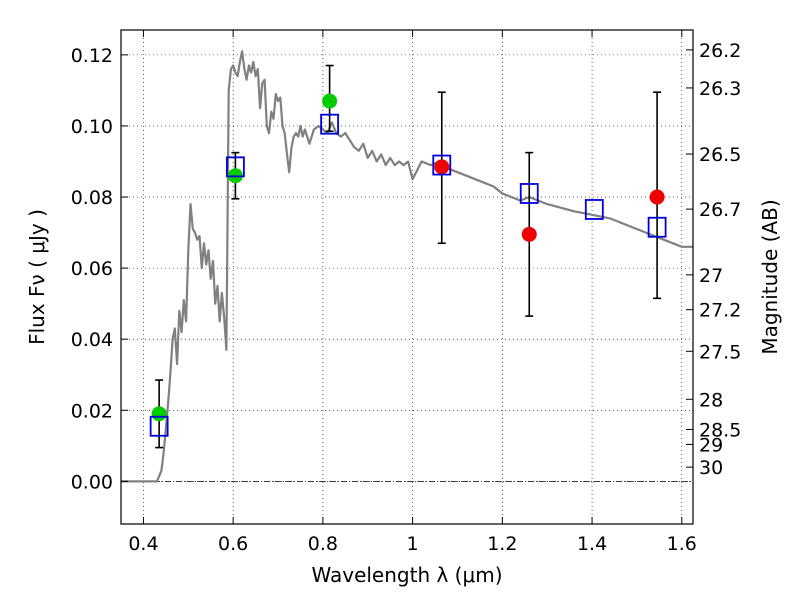  I want to click on x-tick-label: 1.4, so click(592, 544).